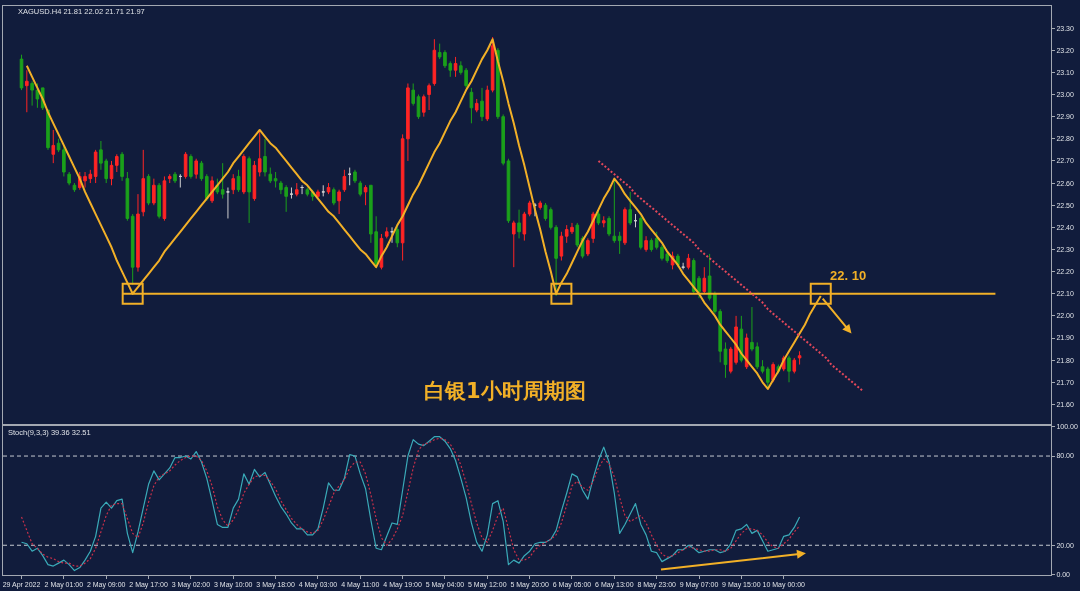 The image size is (1080, 591). I want to click on annotation: 22. 10, so click(848, 275).